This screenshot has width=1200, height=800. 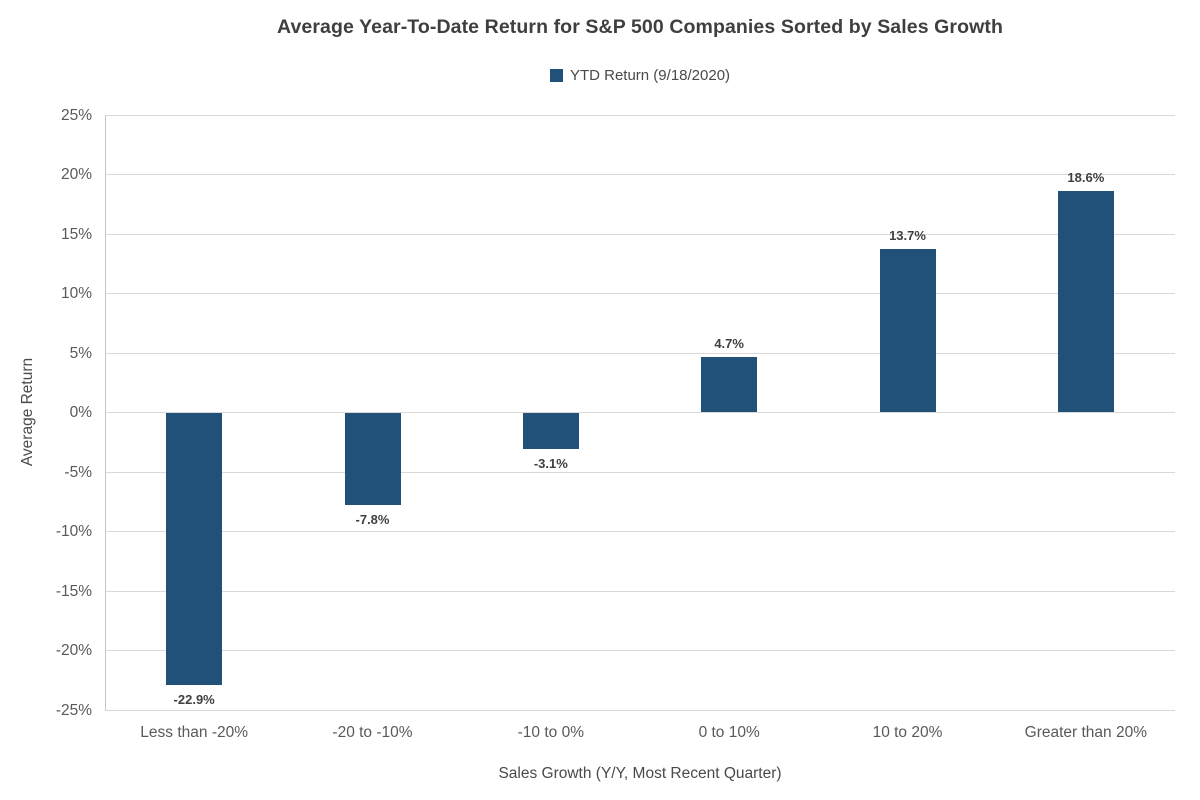 I want to click on y-tick-label: 20%, so click(x=76, y=174).